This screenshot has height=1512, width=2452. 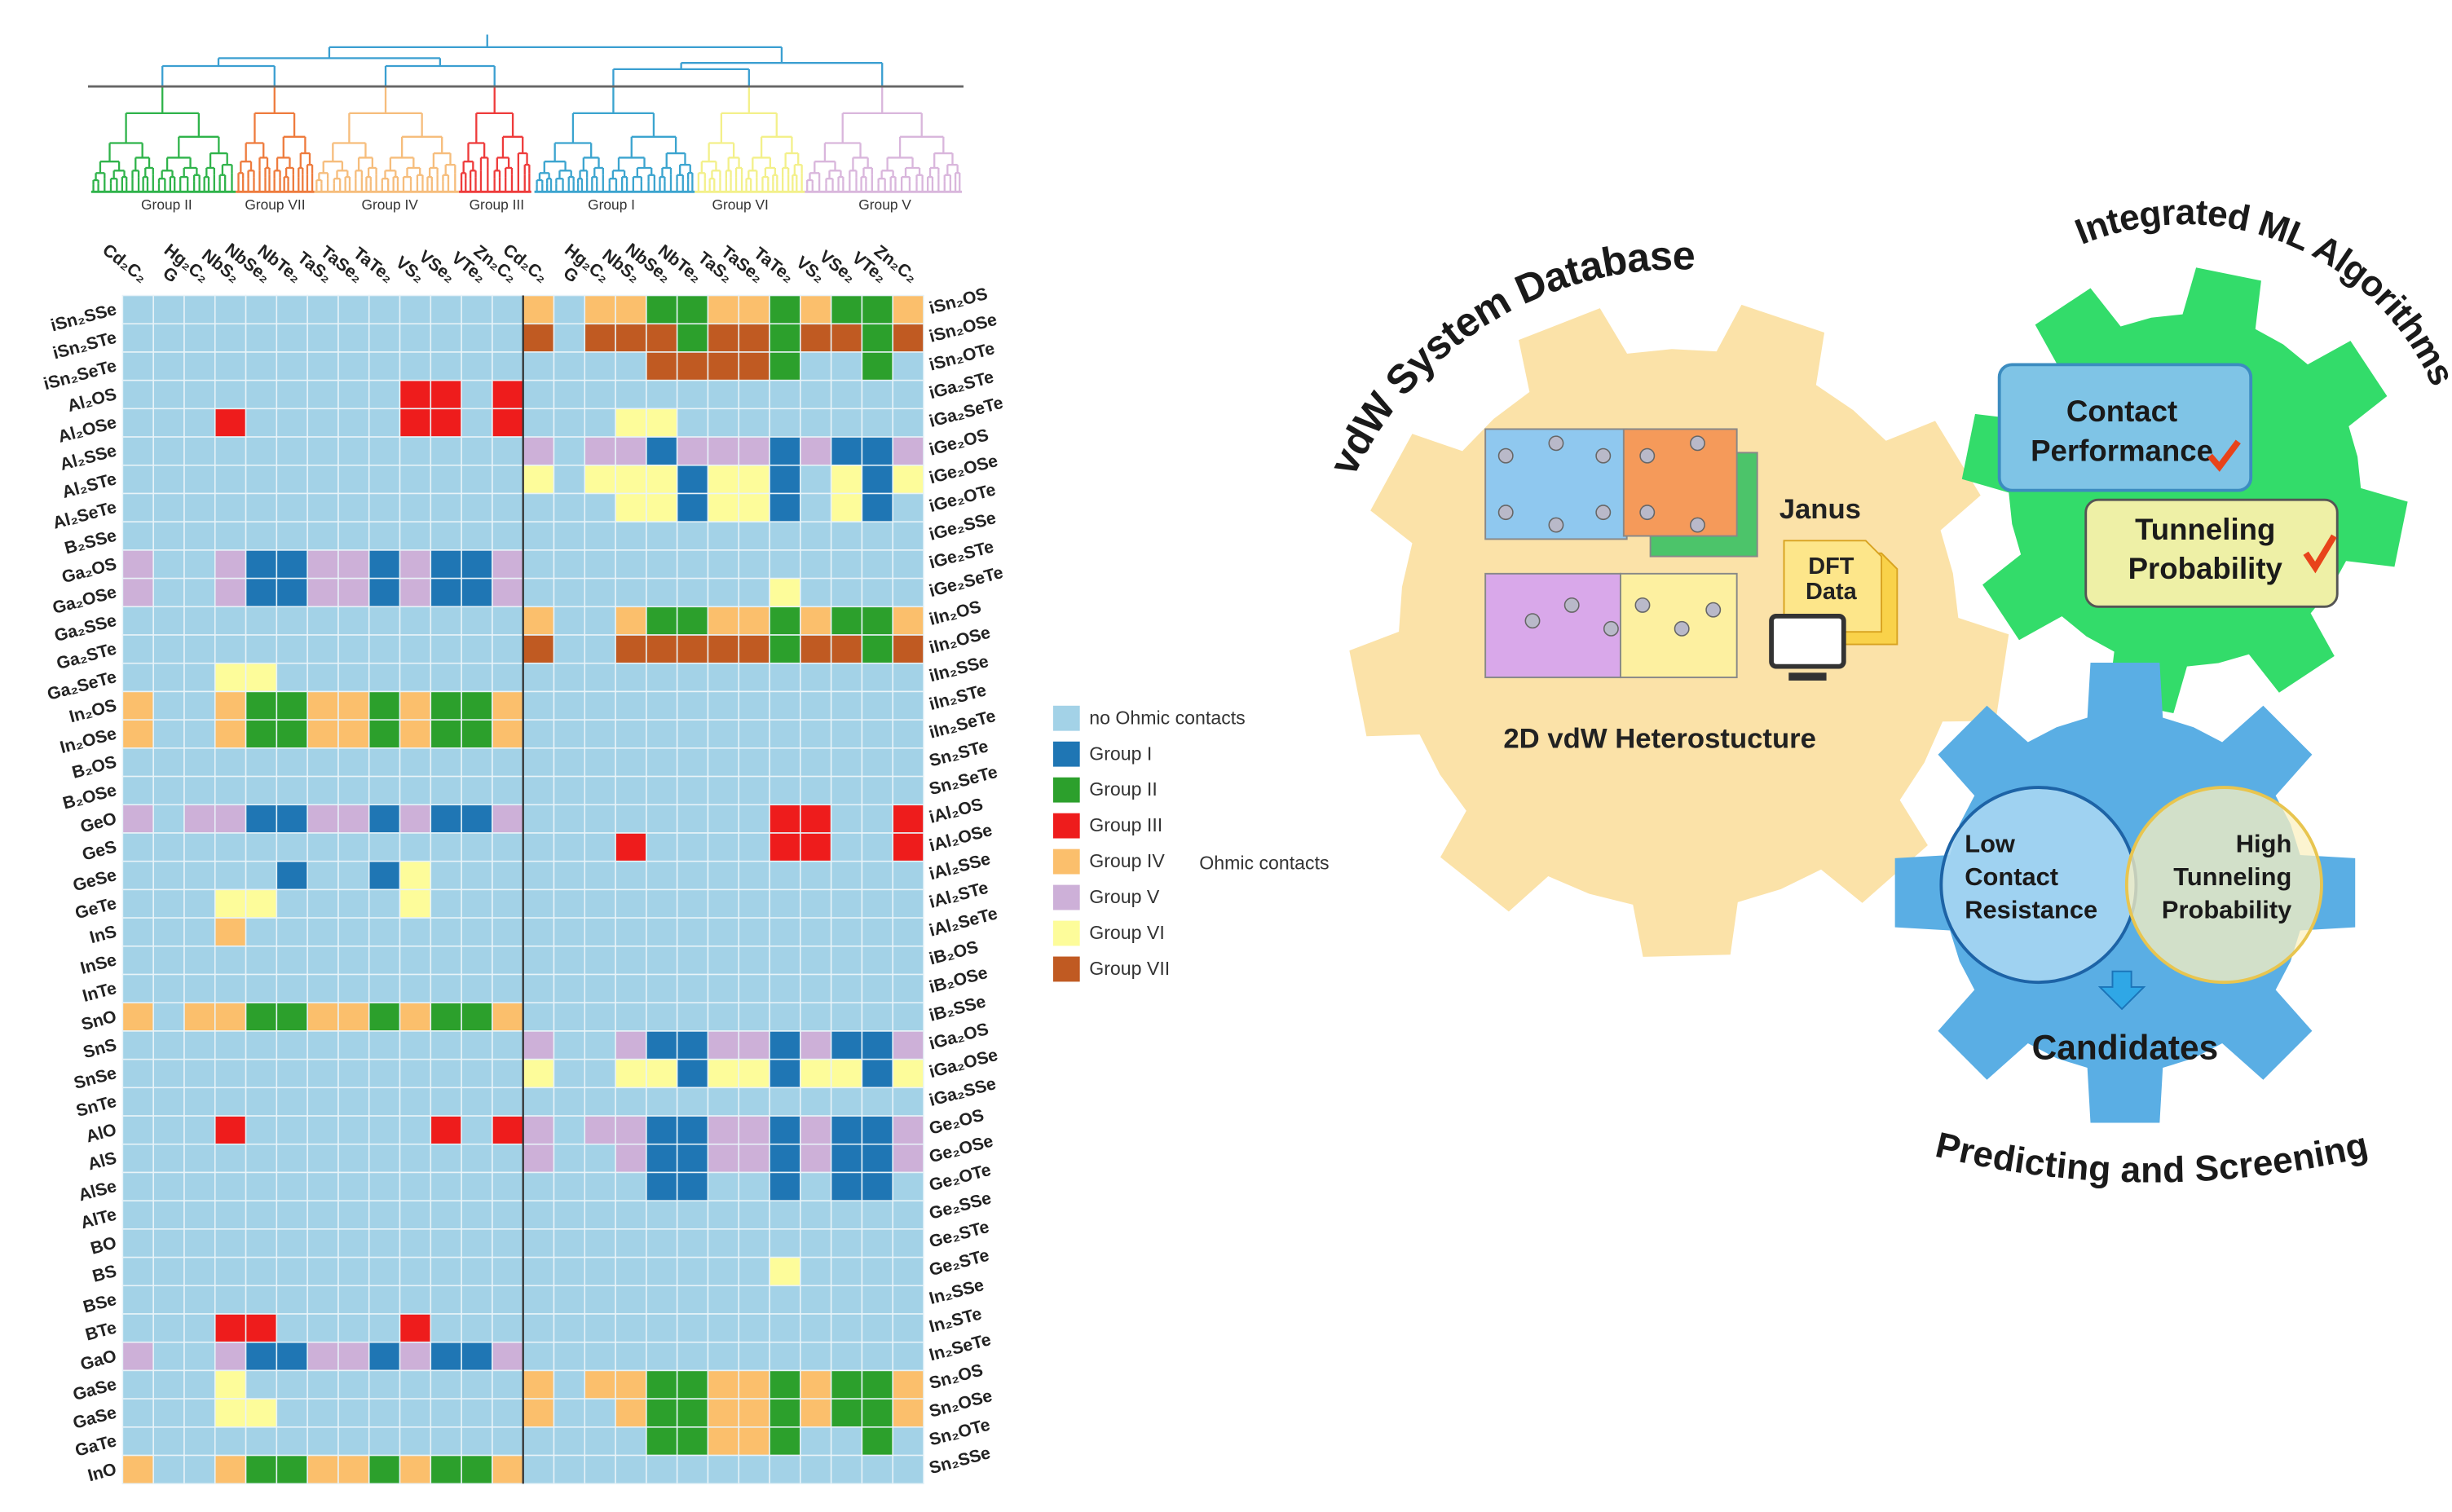 What do you see at coordinates (100, 1331) in the screenshot?
I see `row-label-left: BTe` at bounding box center [100, 1331].